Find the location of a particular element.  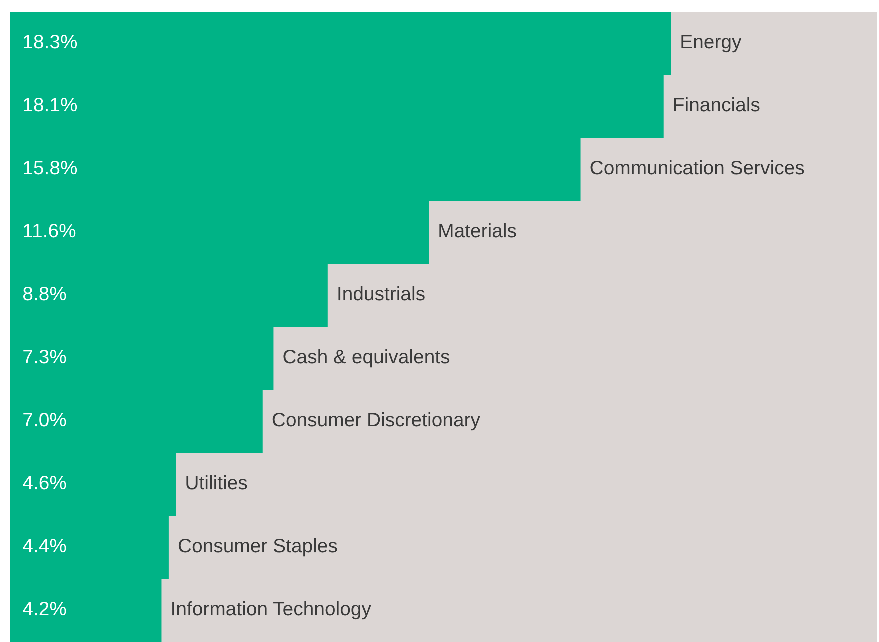

y-tick-label: Materials is located at coordinates (478, 230).